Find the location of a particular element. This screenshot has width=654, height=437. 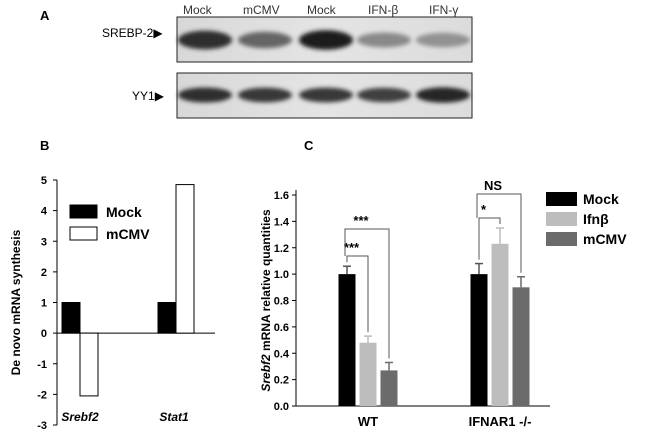

y-axis-label-rest: mRNA relative quantities is located at coordinates (266, 281).